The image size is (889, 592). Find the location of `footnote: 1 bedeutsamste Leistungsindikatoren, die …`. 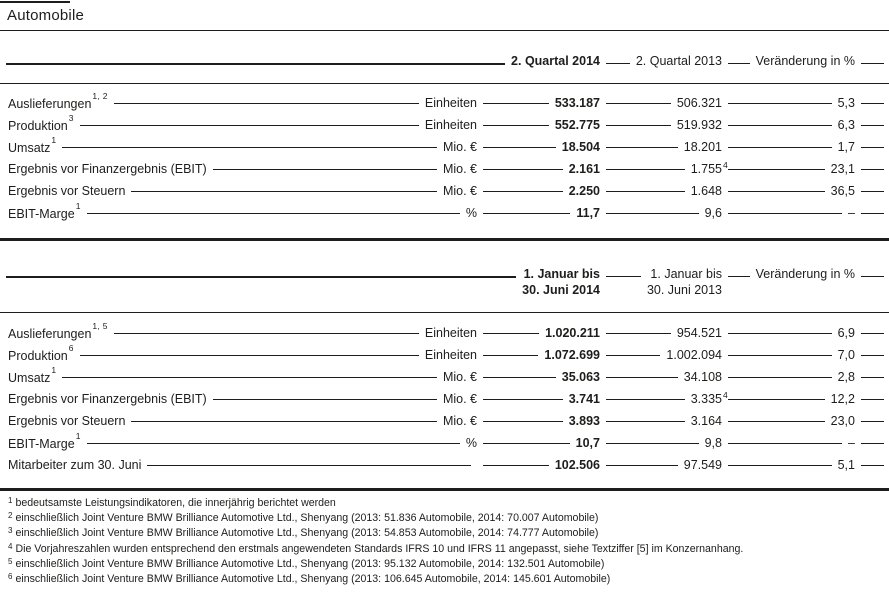

footnote: 1 bedeutsamste Leistungsindikatoren, die … is located at coordinates (444, 503).